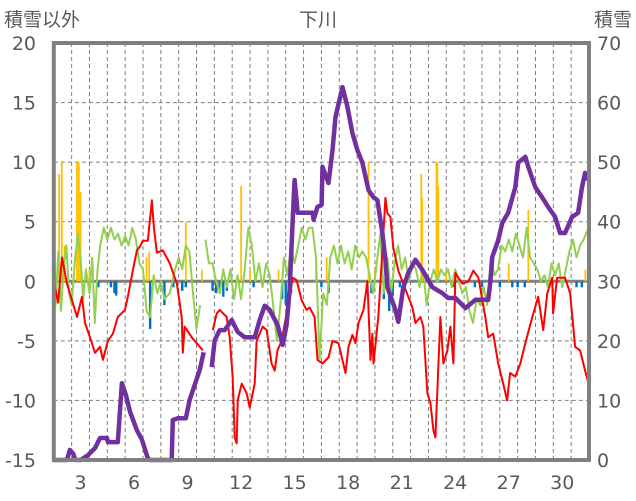 The image size is (636, 501). What do you see at coordinates (134, 483) in the screenshot?
I see `x-tick-label: 6` at bounding box center [134, 483].